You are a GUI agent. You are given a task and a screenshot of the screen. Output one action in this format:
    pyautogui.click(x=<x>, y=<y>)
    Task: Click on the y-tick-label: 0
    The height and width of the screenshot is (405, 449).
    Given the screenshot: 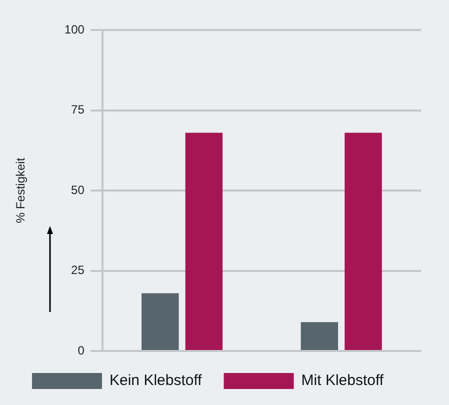 What is the action you would take?
    pyautogui.click(x=81, y=350)
    